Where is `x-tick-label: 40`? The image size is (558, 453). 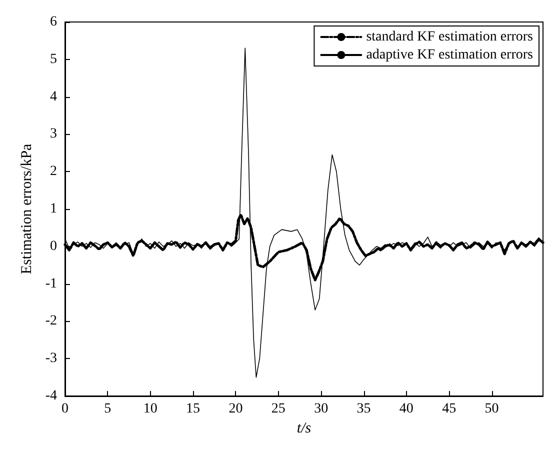
x-tick-label: 40 is located at coordinates (406, 409).